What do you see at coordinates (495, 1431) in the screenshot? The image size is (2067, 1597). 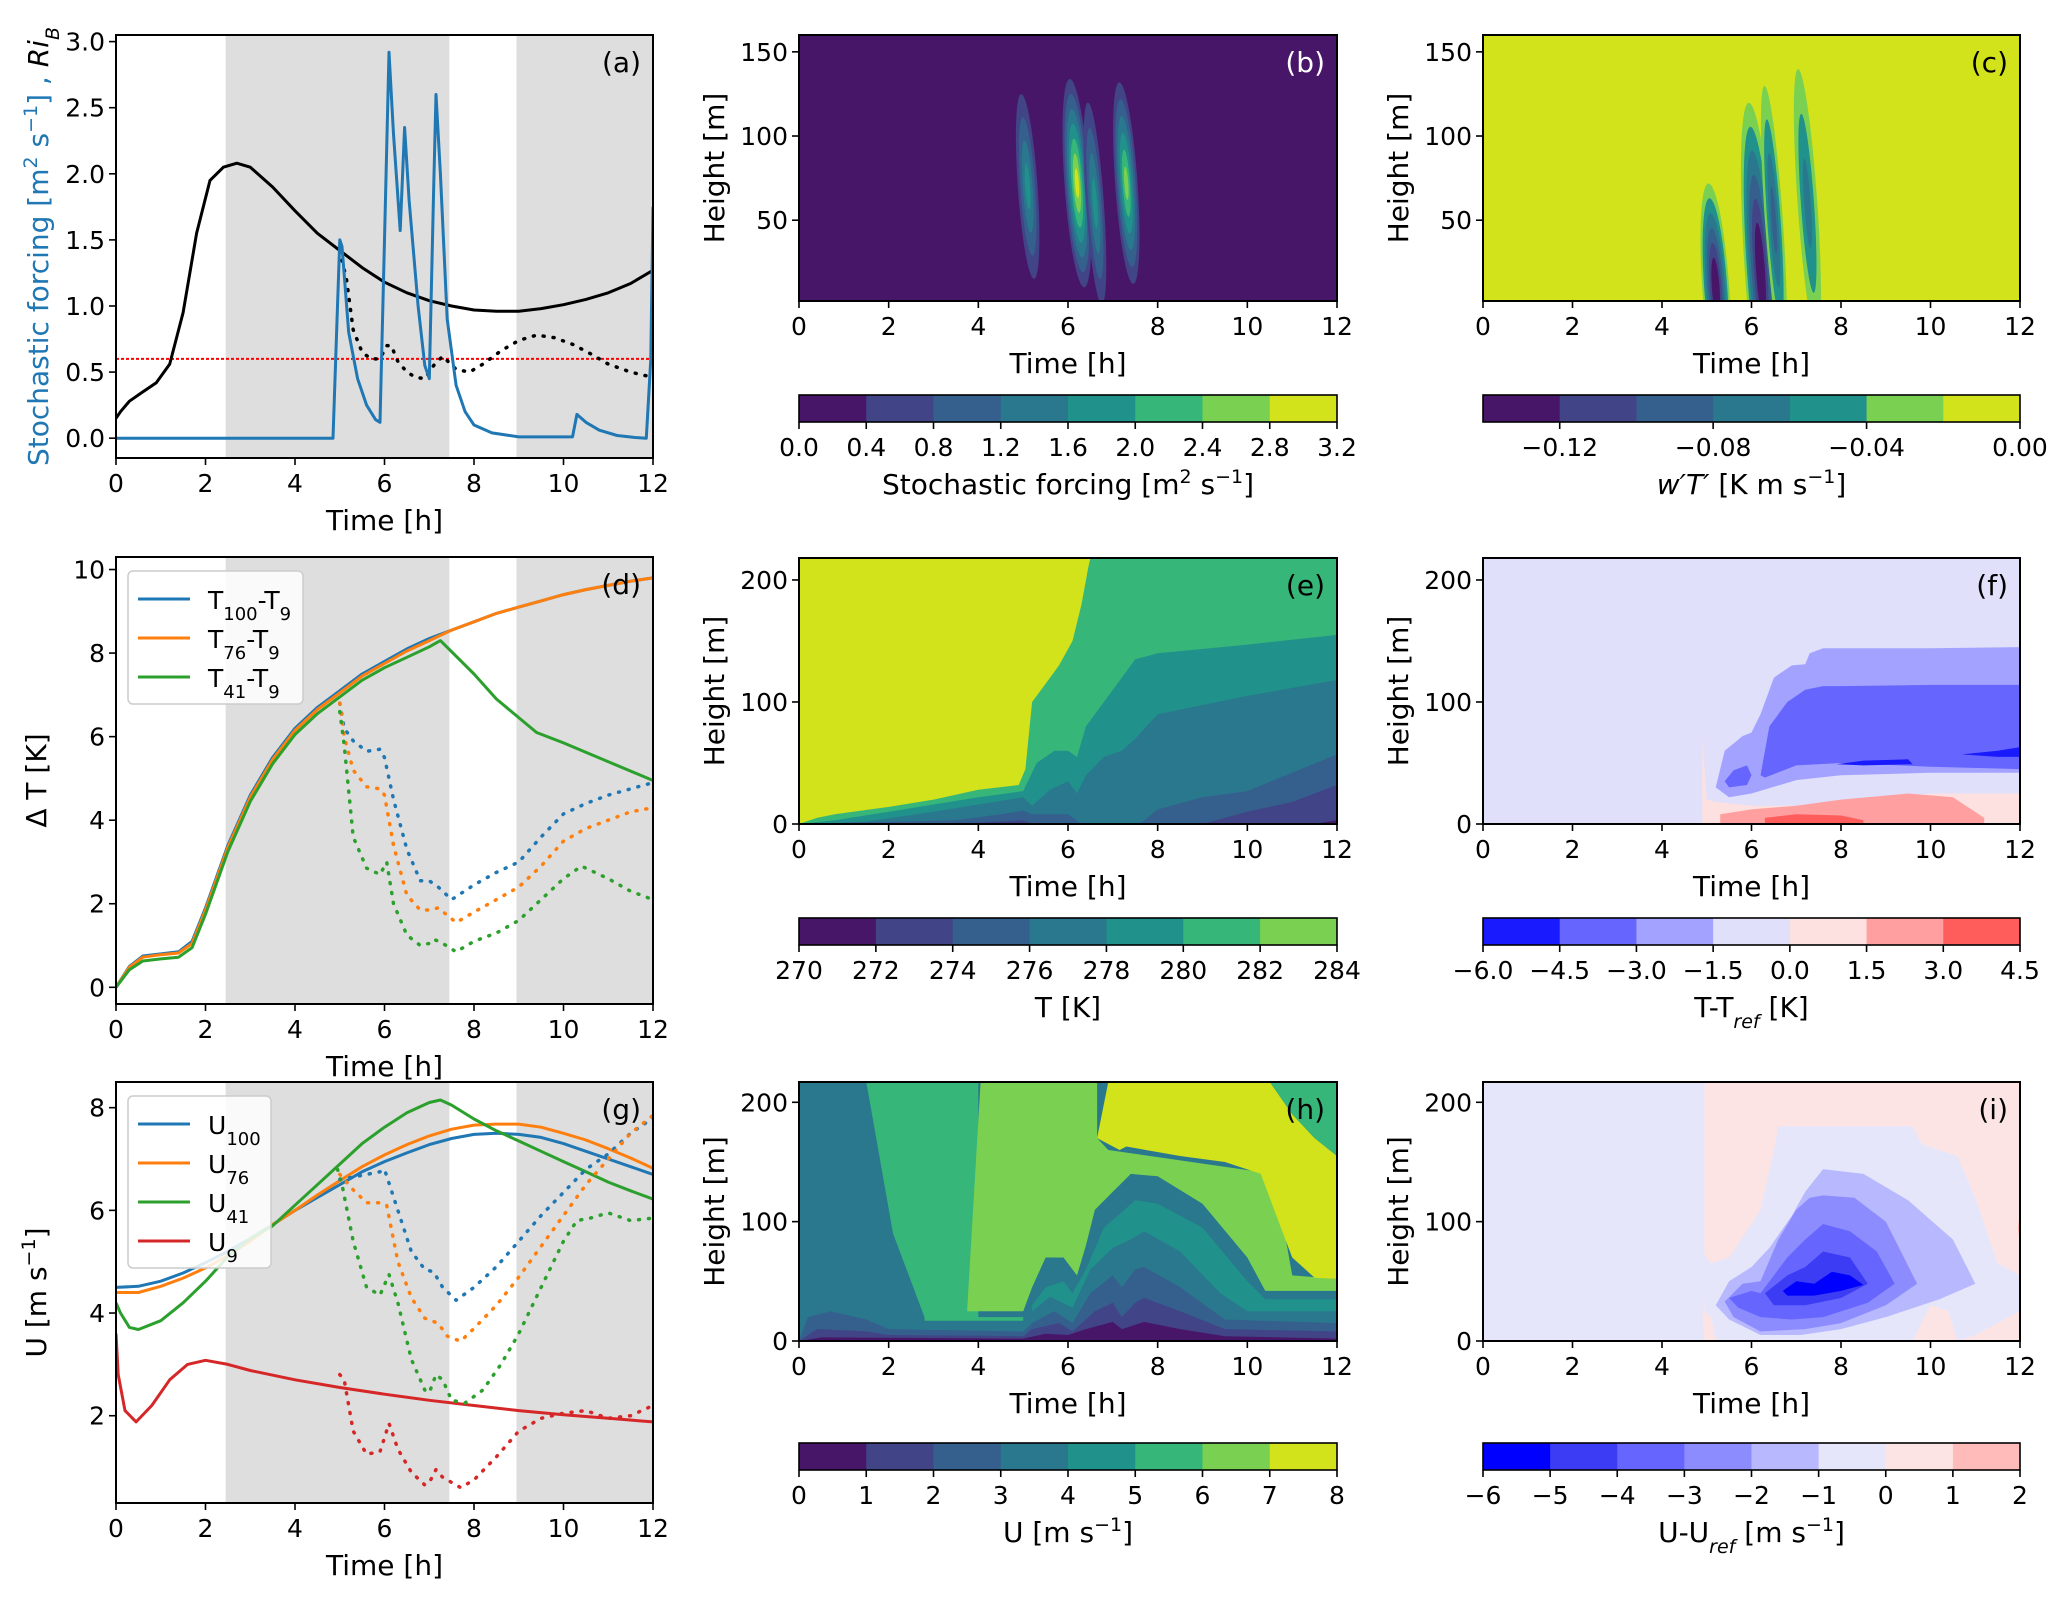 I see `series-line-u9-stochastic` at bounding box center [495, 1431].